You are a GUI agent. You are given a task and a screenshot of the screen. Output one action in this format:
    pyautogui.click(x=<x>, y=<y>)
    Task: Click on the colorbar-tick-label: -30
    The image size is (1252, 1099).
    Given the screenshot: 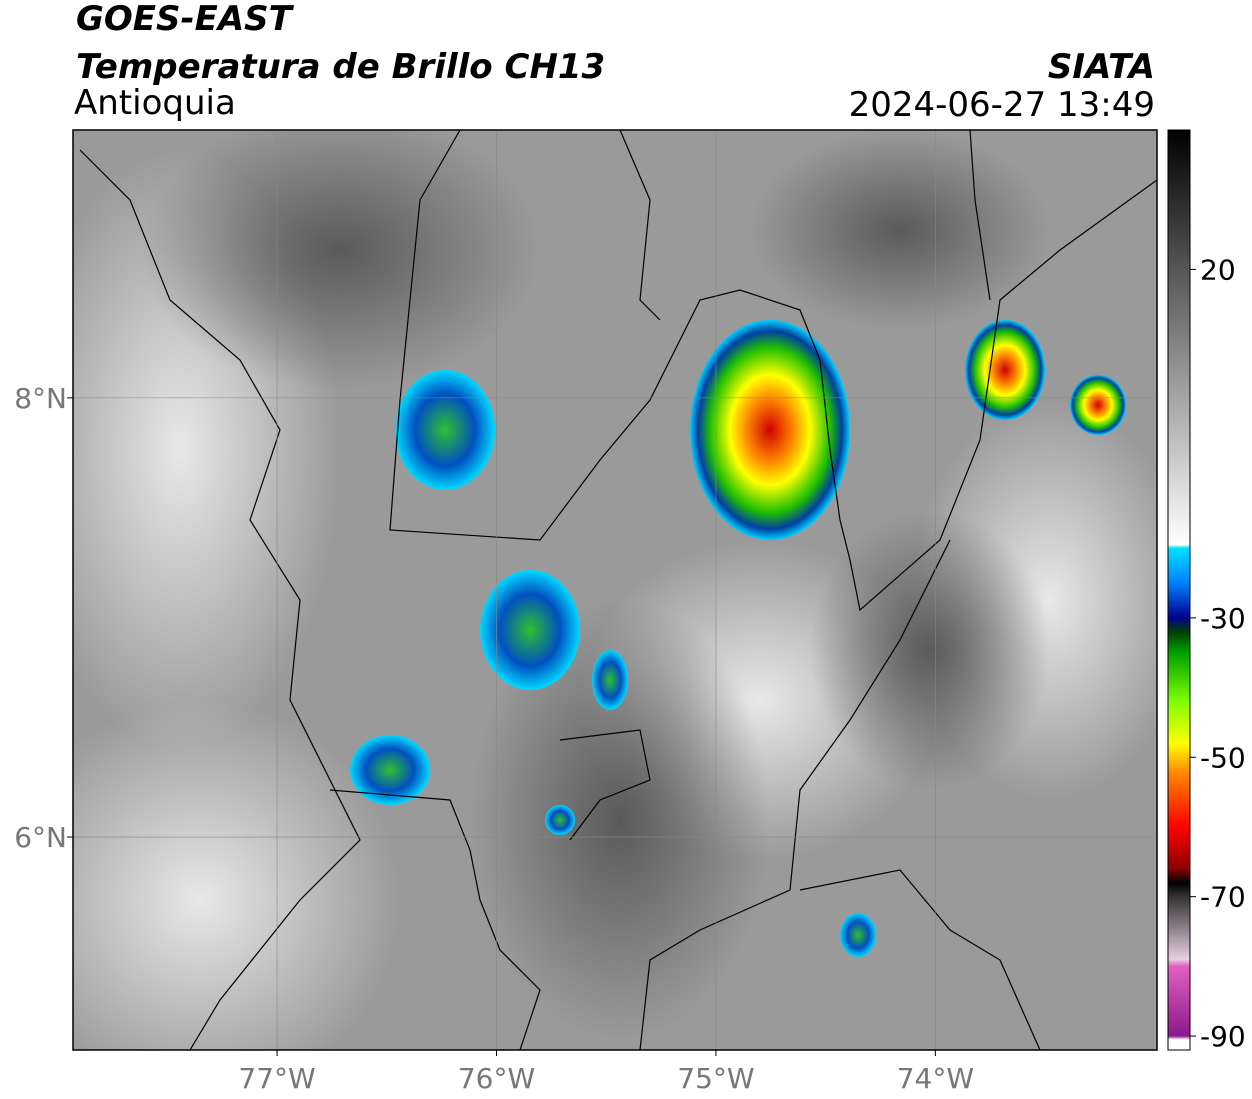 What is the action you would take?
    pyautogui.click(x=1223, y=618)
    